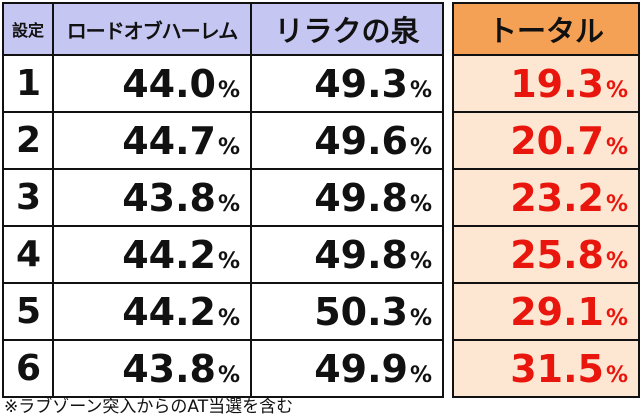 The height and width of the screenshot is (420, 640). What do you see at coordinates (347, 29) in the screenshot?
I see `header-relax-spring: リラクの泉` at bounding box center [347, 29].